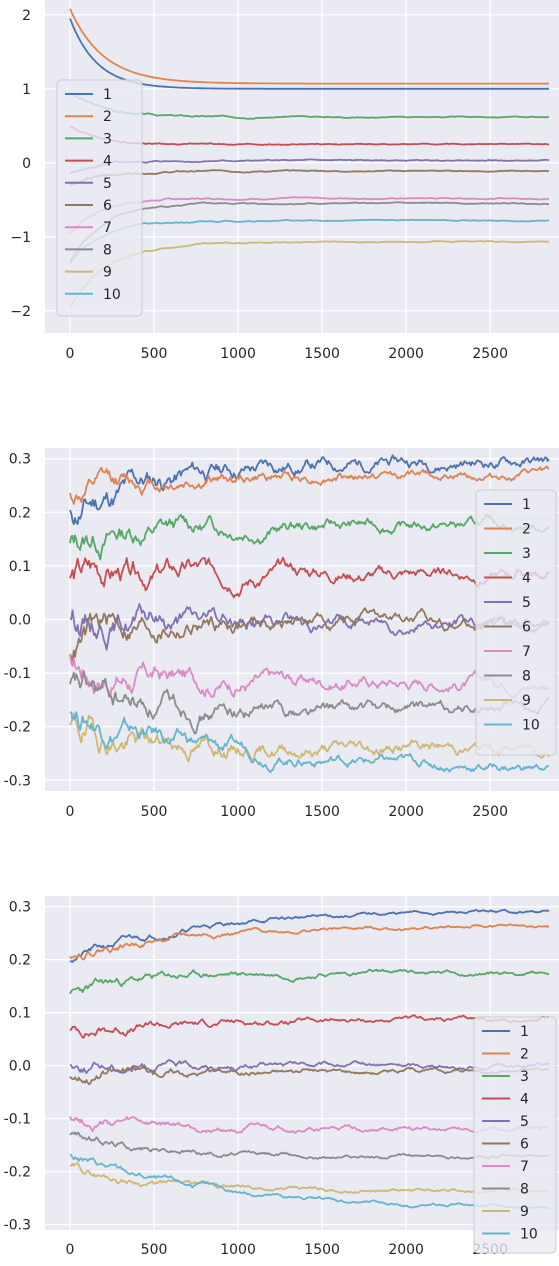 This screenshot has height=1266, width=559. Describe the element at coordinates (26, 164) in the screenshot. I see `y-tick-label: 0` at that location.